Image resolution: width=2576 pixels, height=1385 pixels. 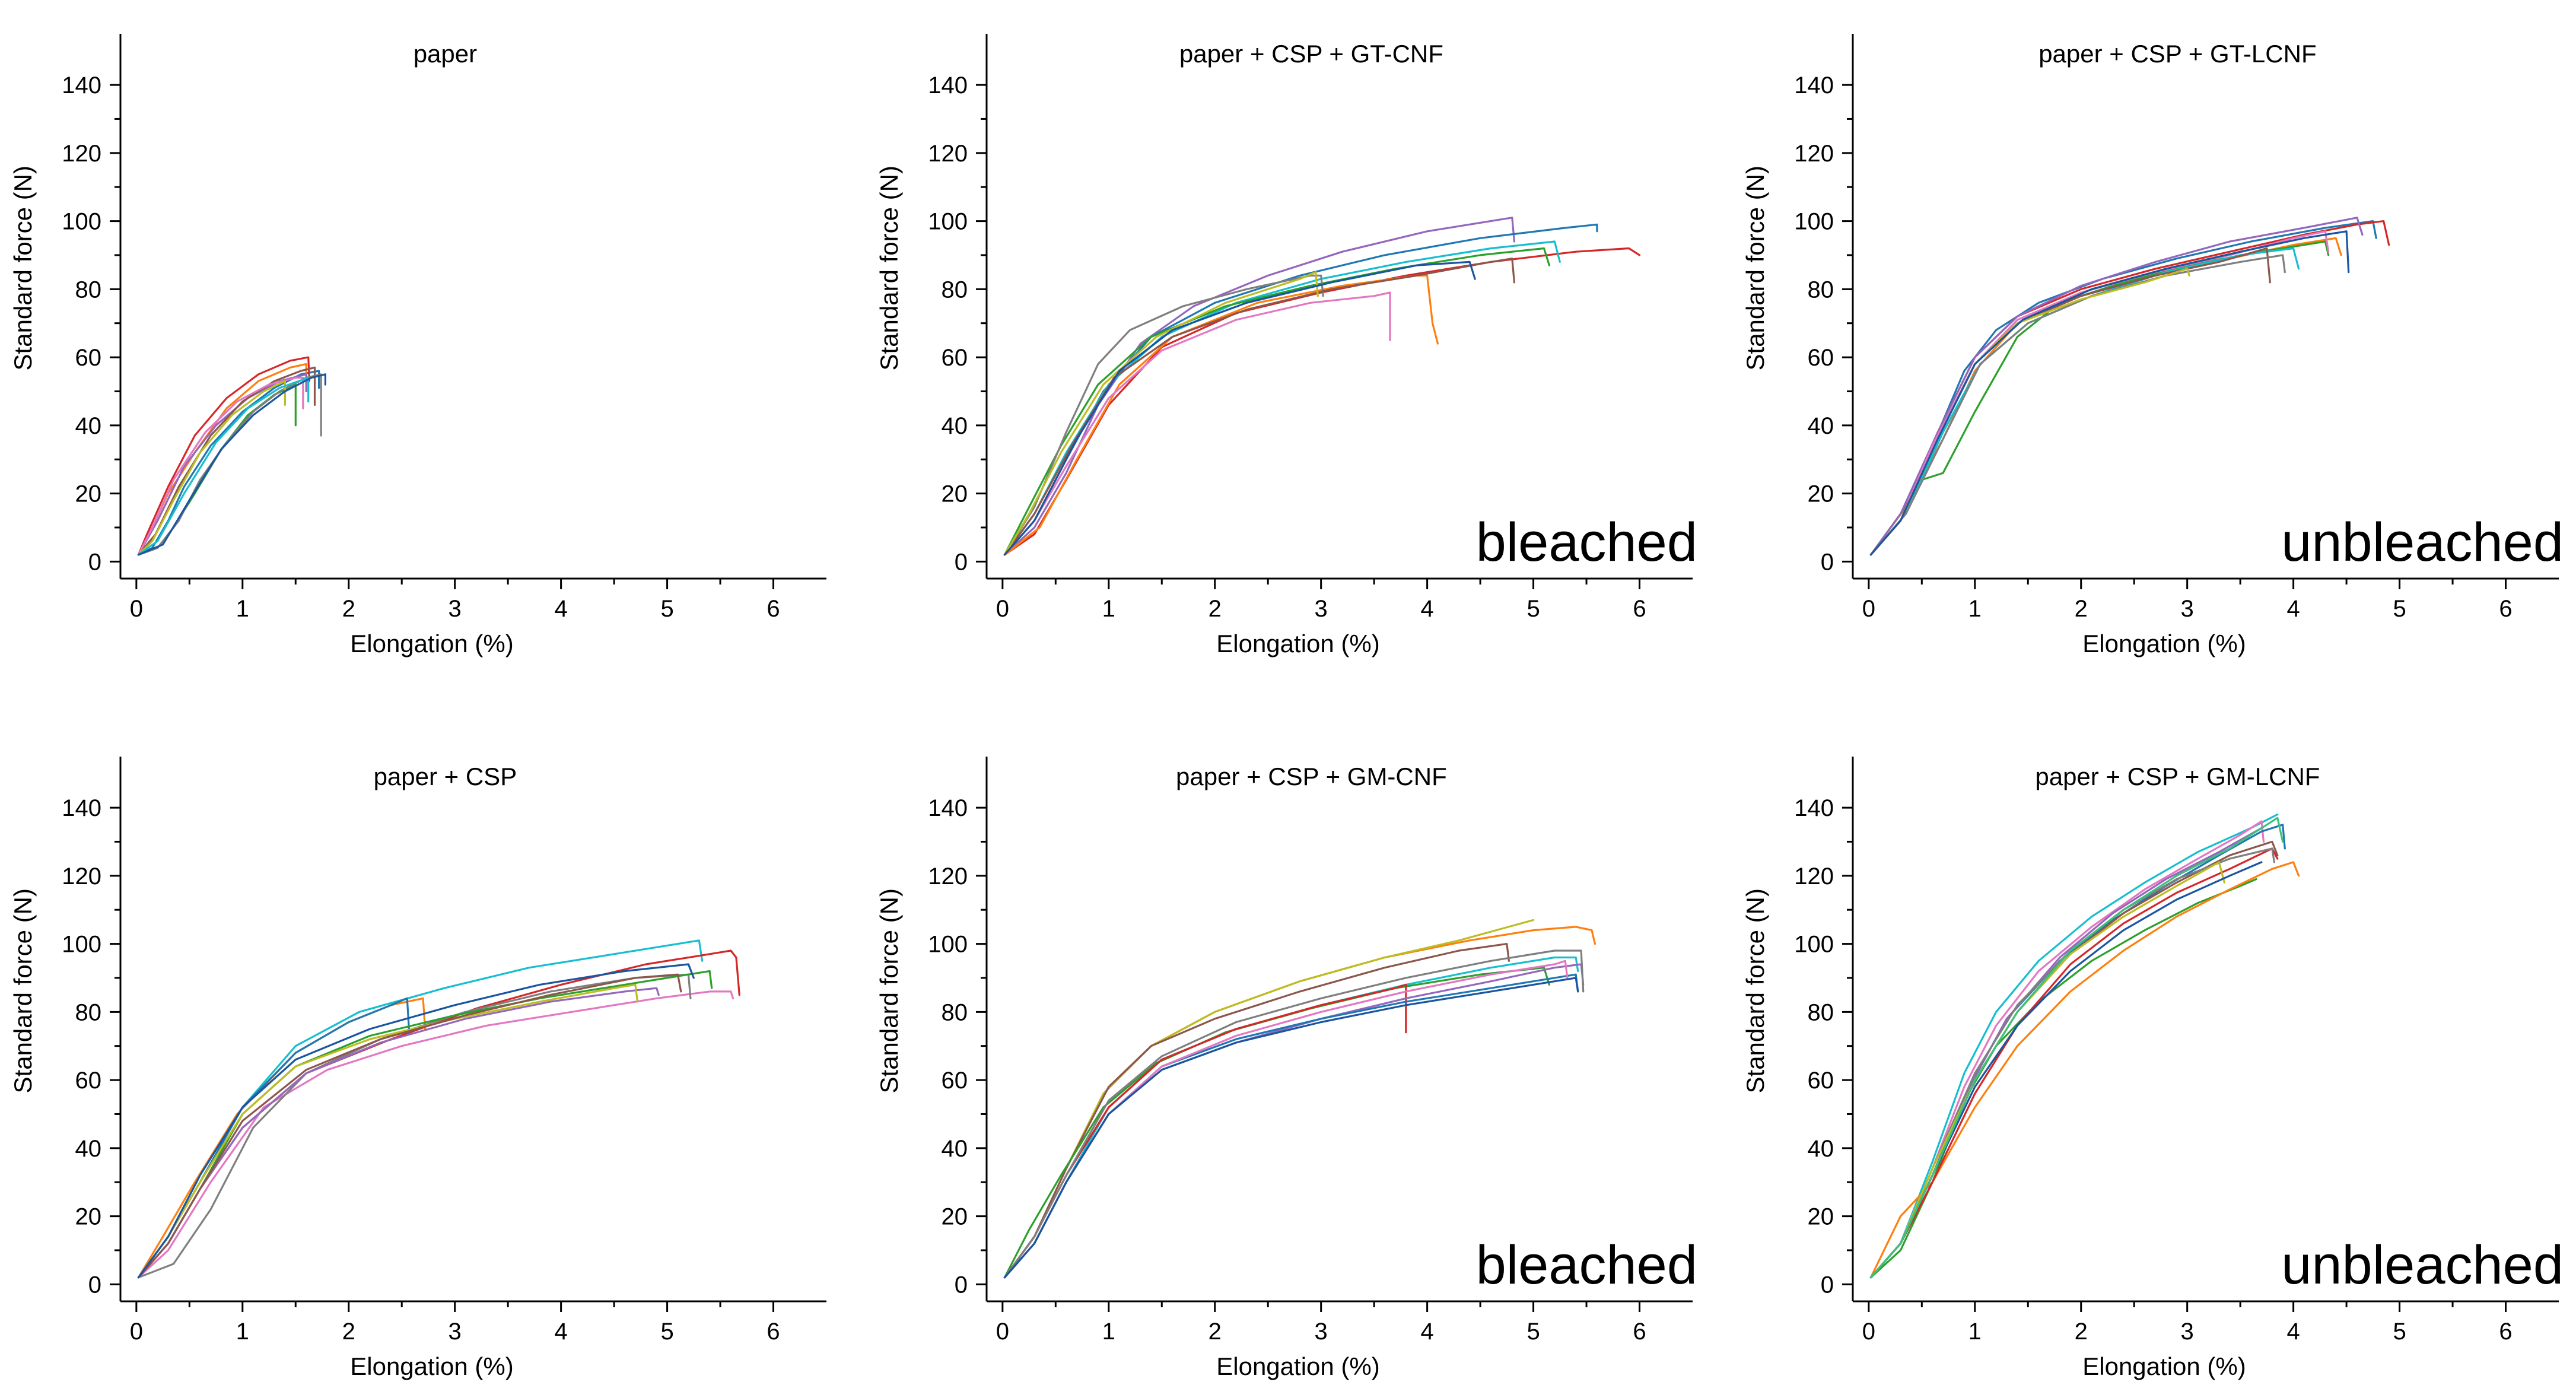 I want to click on panel-annotation: bleached, so click(x=1586, y=1265).